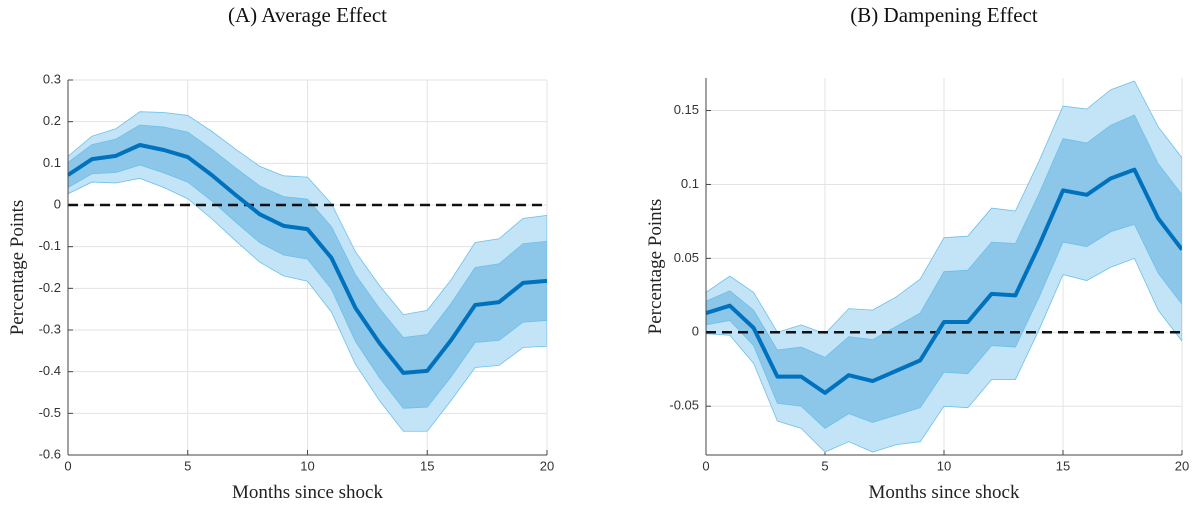  What do you see at coordinates (50, 328) in the screenshot?
I see `y-tick-label: -0.3` at bounding box center [50, 328].